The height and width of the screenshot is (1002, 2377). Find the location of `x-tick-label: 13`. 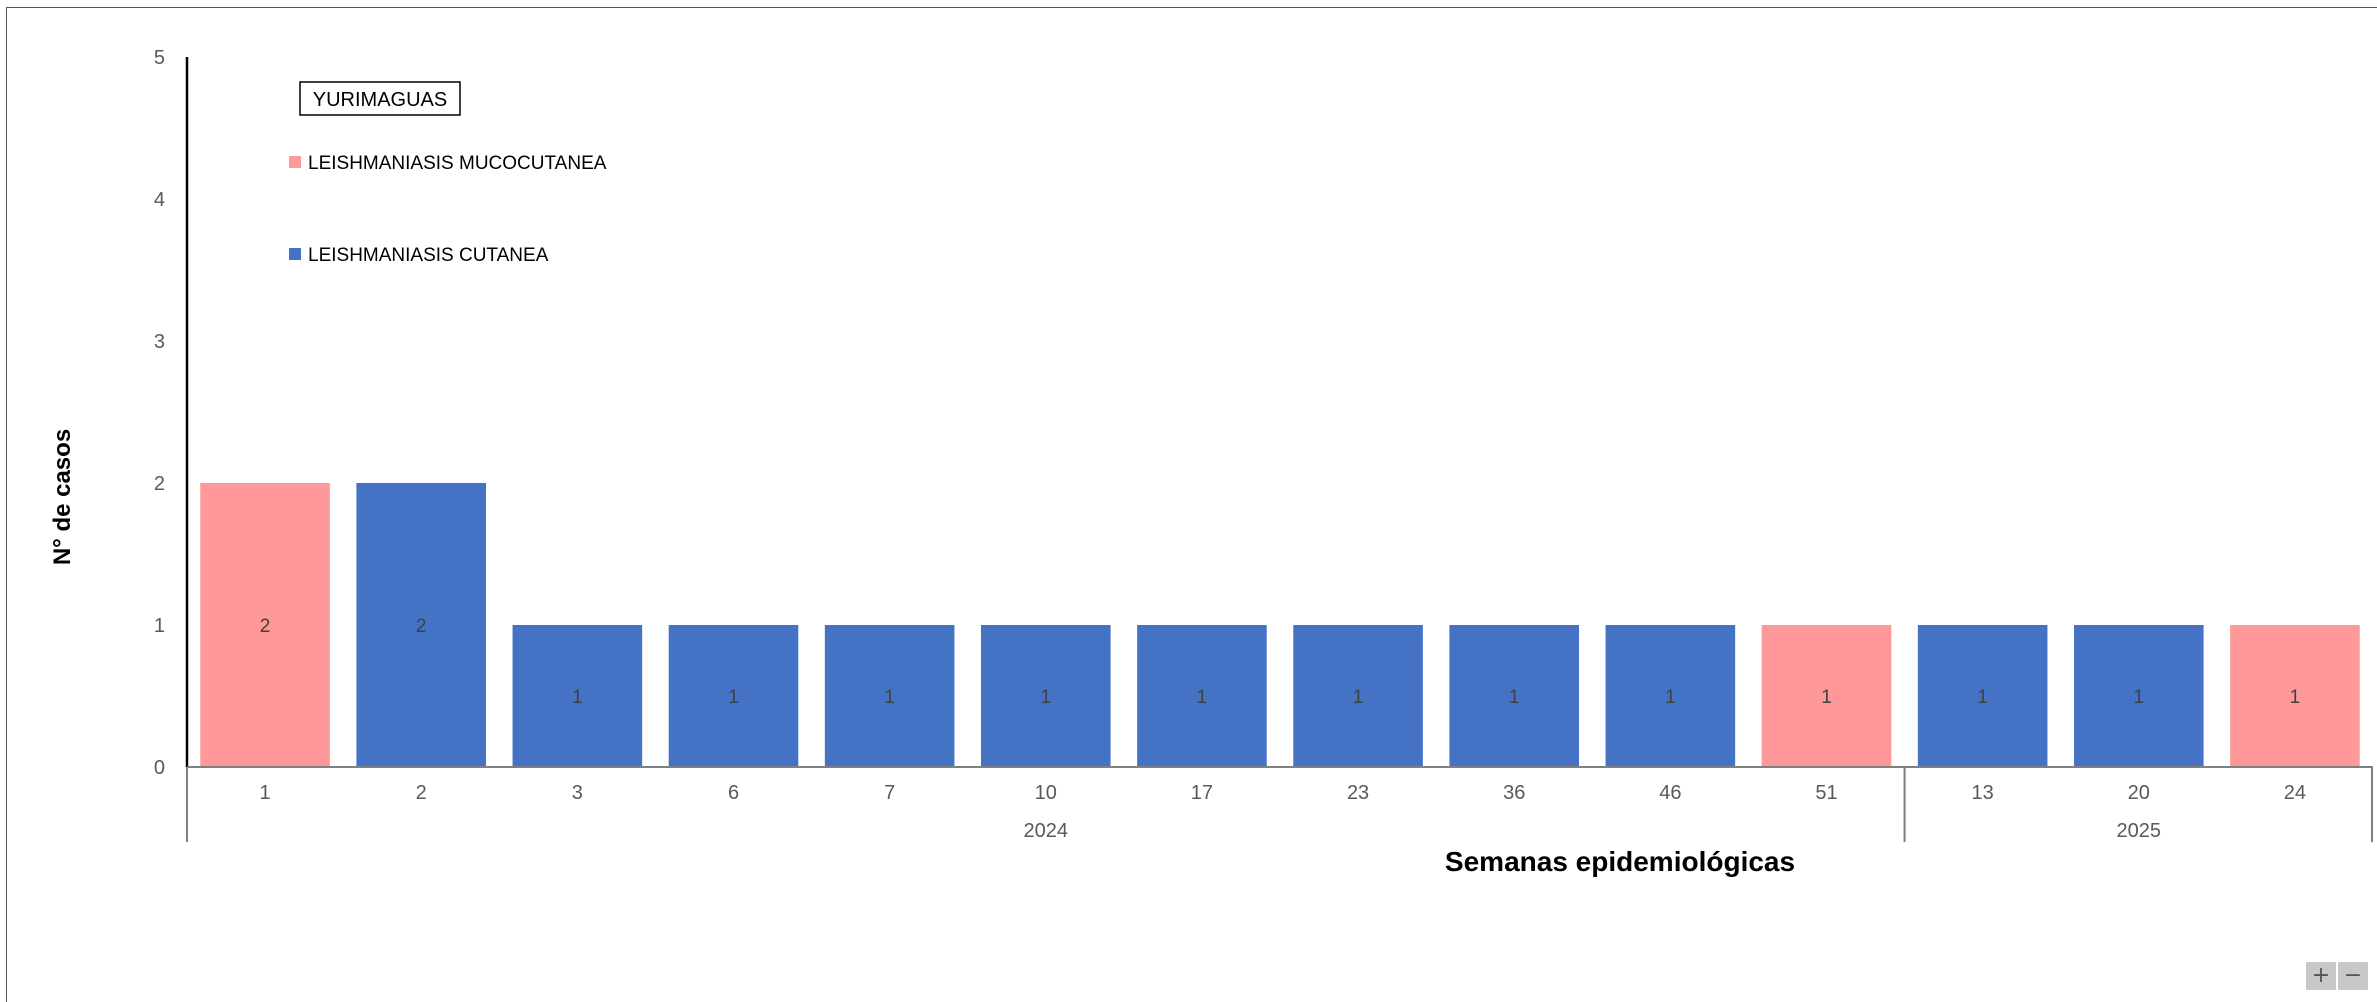

x-tick-label: 13 is located at coordinates (1983, 793).